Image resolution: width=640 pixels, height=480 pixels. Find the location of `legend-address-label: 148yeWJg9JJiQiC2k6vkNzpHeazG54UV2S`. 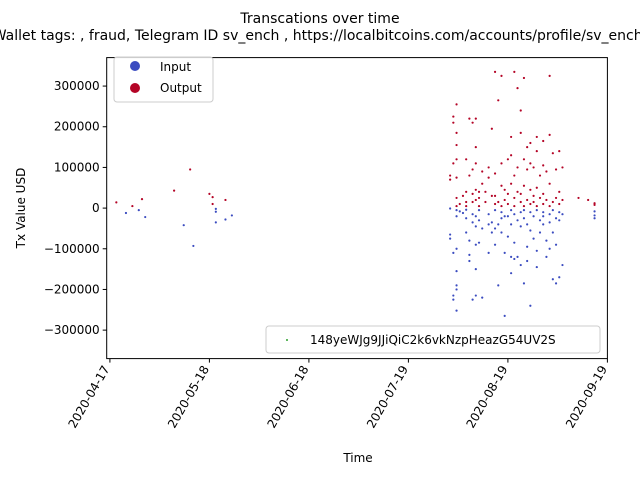

legend-address-label: 148yeWJg9JJiQiC2k6vkNzpHeazG54UV2S is located at coordinates (433, 340).